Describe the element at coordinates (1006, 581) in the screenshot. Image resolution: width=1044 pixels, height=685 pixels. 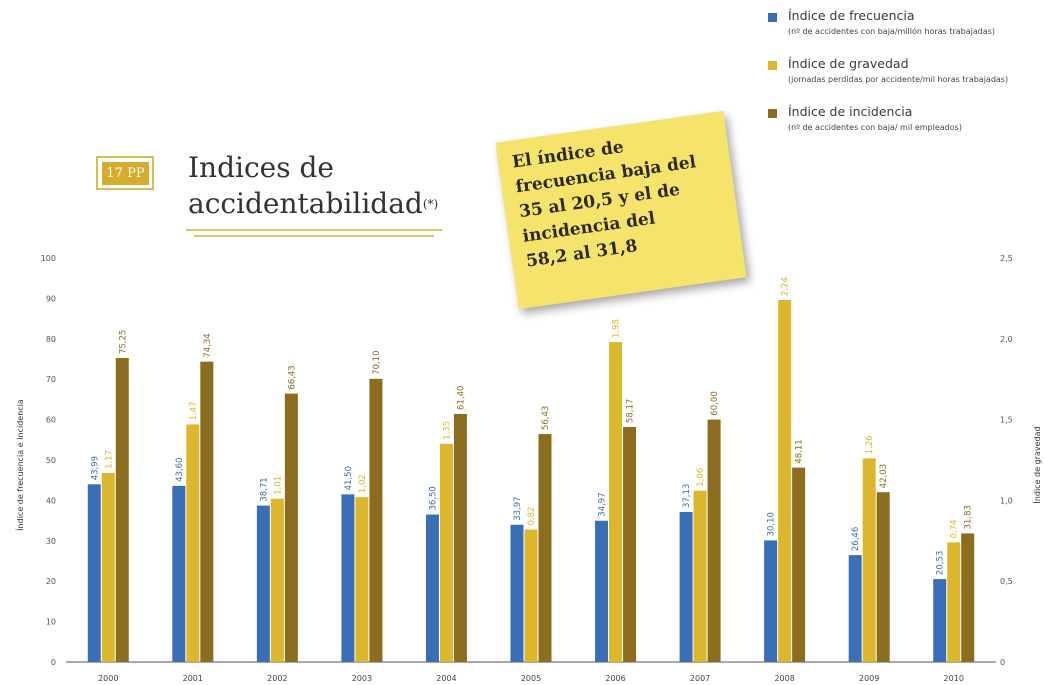
I see `y-right-tick-label: 0,5` at that location.